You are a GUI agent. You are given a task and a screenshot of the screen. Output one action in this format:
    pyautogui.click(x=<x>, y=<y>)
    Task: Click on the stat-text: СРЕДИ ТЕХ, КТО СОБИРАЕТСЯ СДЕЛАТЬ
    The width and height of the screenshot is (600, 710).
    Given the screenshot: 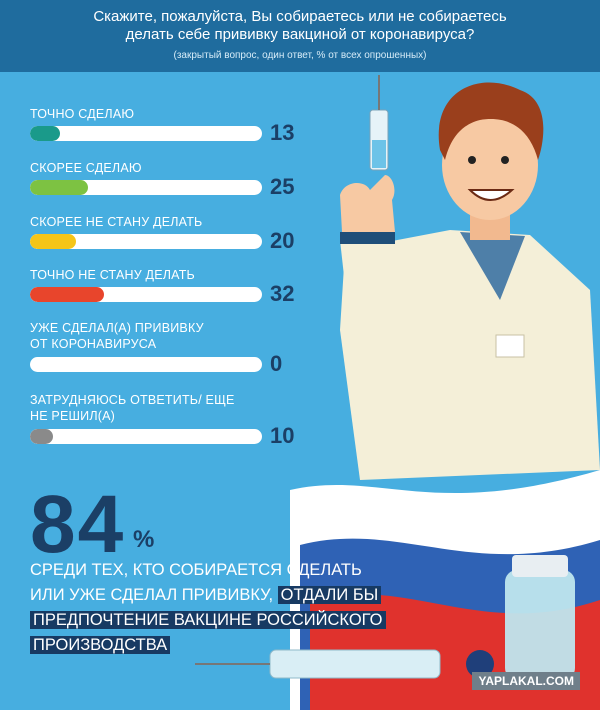 What is the action you would take?
    pyautogui.click(x=196, y=570)
    